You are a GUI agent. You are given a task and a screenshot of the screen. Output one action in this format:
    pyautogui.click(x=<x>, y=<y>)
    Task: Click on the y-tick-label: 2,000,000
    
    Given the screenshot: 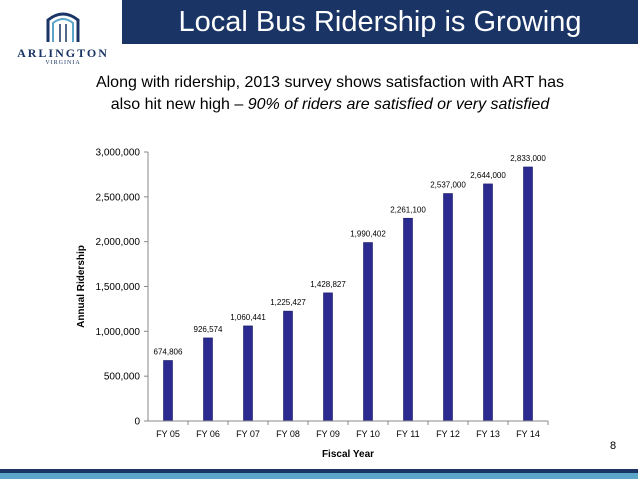 What is the action you would take?
    pyautogui.click(x=118, y=242)
    